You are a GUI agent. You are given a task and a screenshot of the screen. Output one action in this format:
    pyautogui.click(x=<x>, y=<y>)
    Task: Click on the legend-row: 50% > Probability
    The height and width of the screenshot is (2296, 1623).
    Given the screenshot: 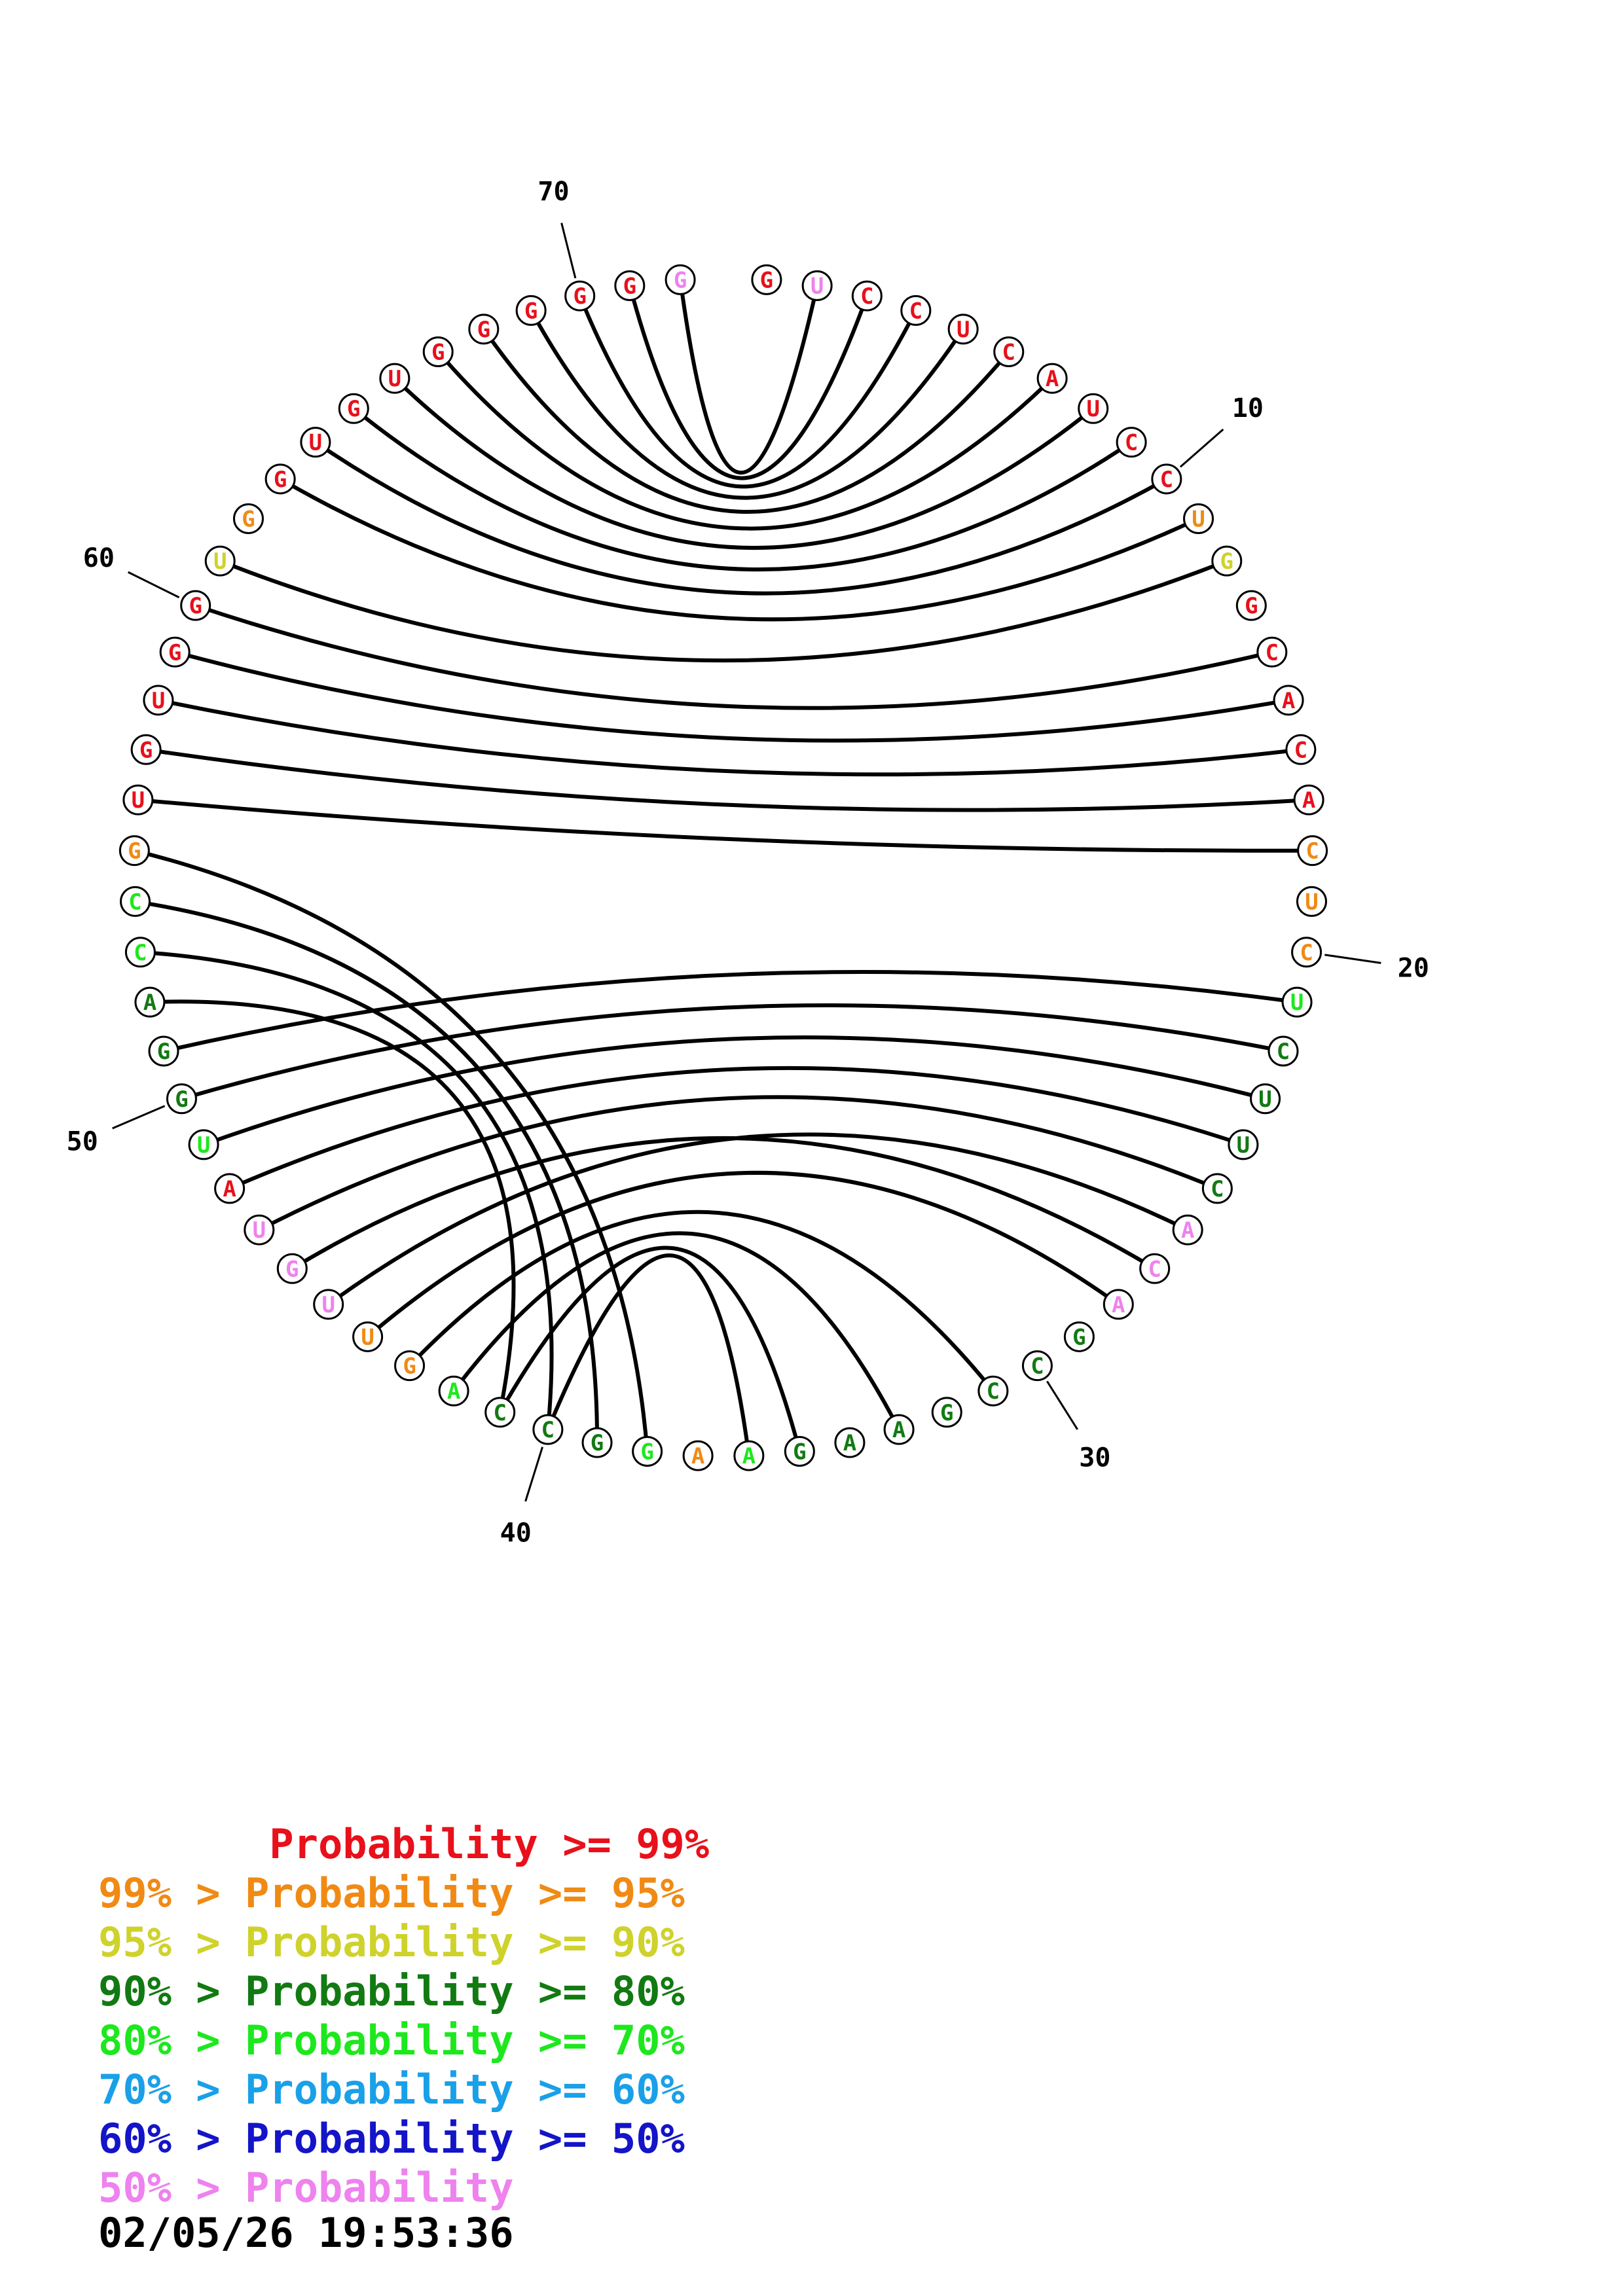 What is the action you would take?
    pyautogui.click(x=306, y=2188)
    